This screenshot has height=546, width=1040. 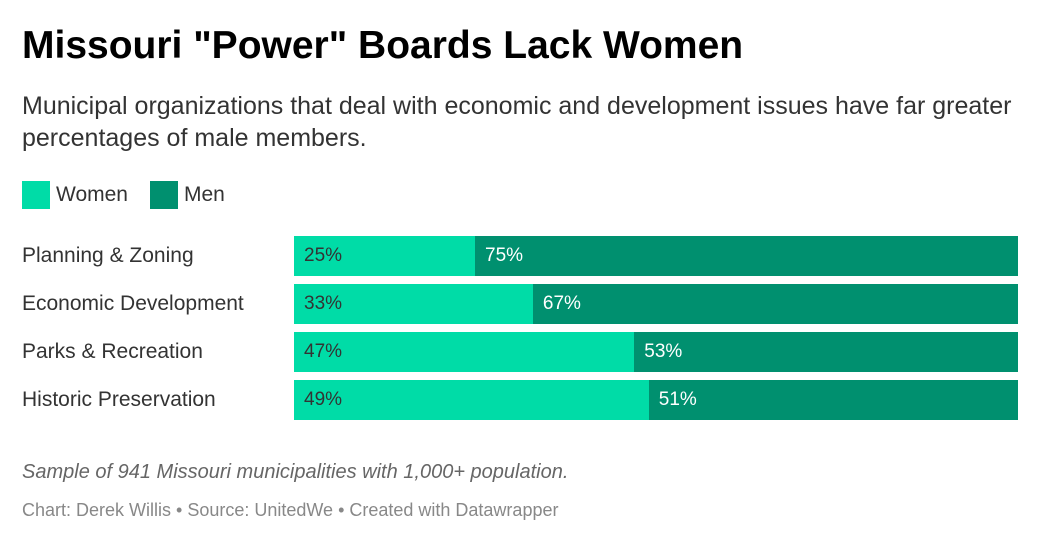 I want to click on chart-title: Missouri "Power" Boards Lack Women, so click(x=383, y=45).